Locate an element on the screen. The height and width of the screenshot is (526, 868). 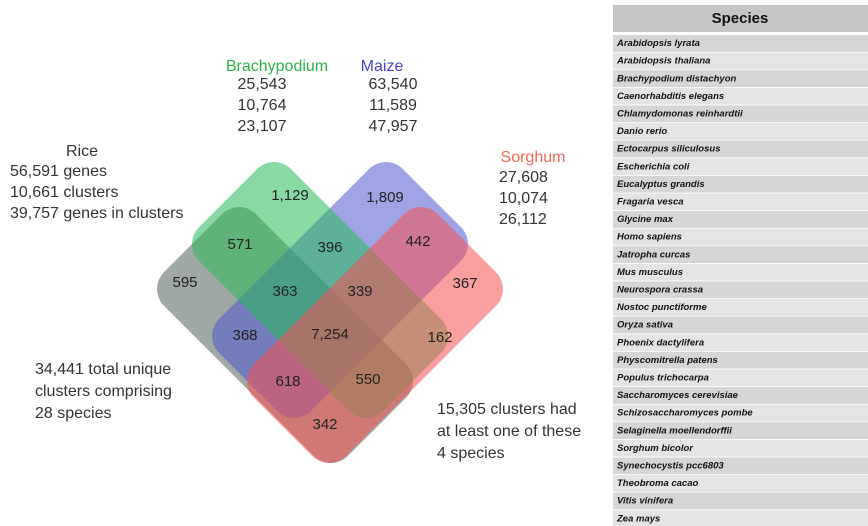
set-count: 23,107 is located at coordinates (262, 126).